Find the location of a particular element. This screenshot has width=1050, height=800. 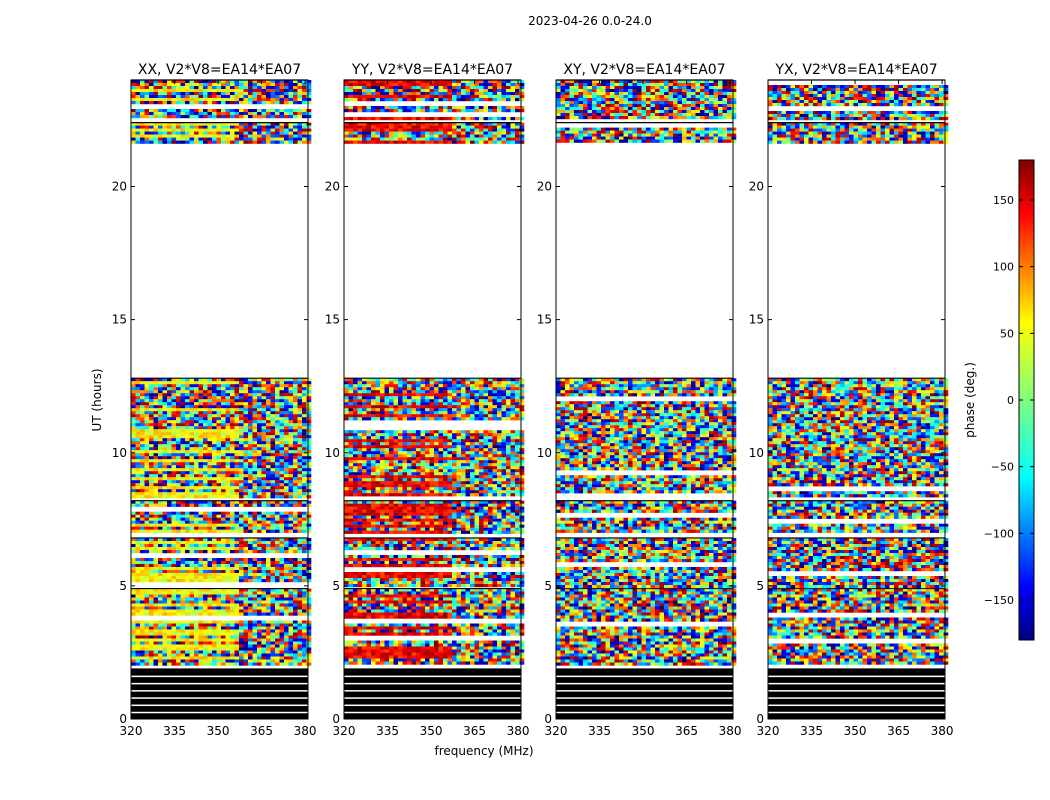

colorbar-tick-label: 50 is located at coordinates (1007, 333).